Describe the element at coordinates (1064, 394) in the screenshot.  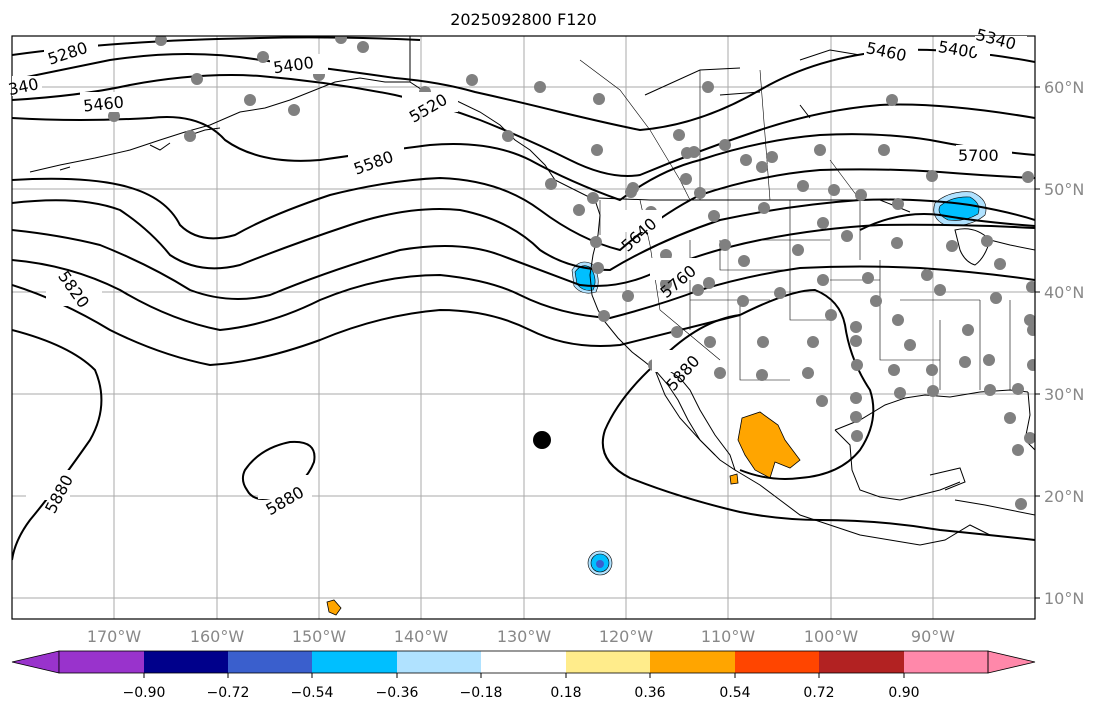
I see `lat-label: 30°N` at that location.